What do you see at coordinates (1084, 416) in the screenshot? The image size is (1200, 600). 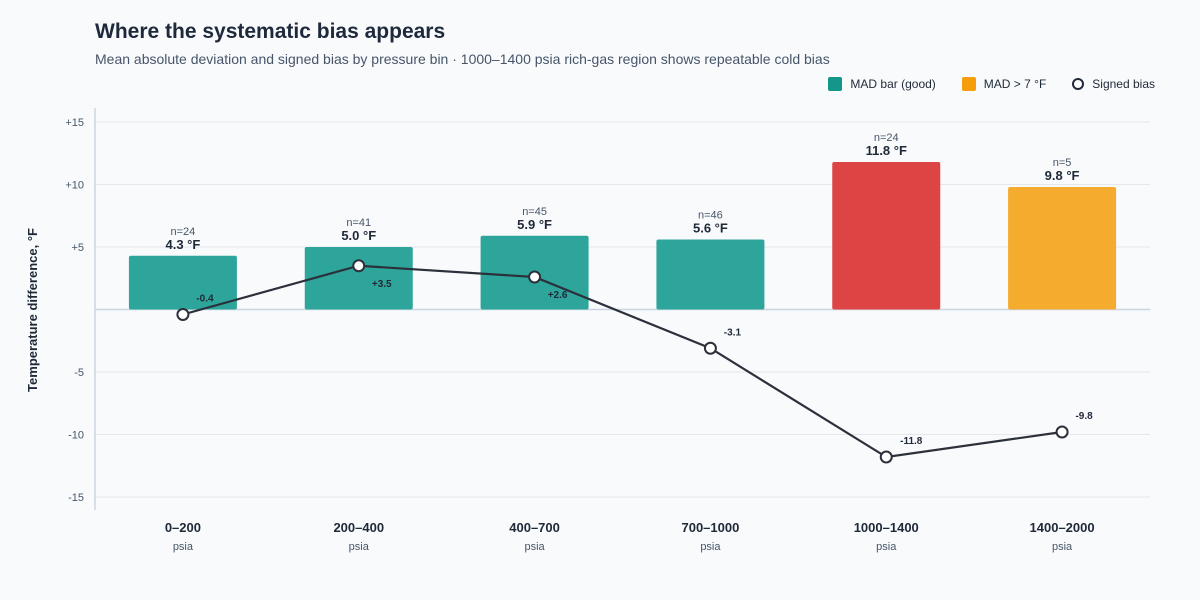 I see `bias-value-label: -9.8` at bounding box center [1084, 416].